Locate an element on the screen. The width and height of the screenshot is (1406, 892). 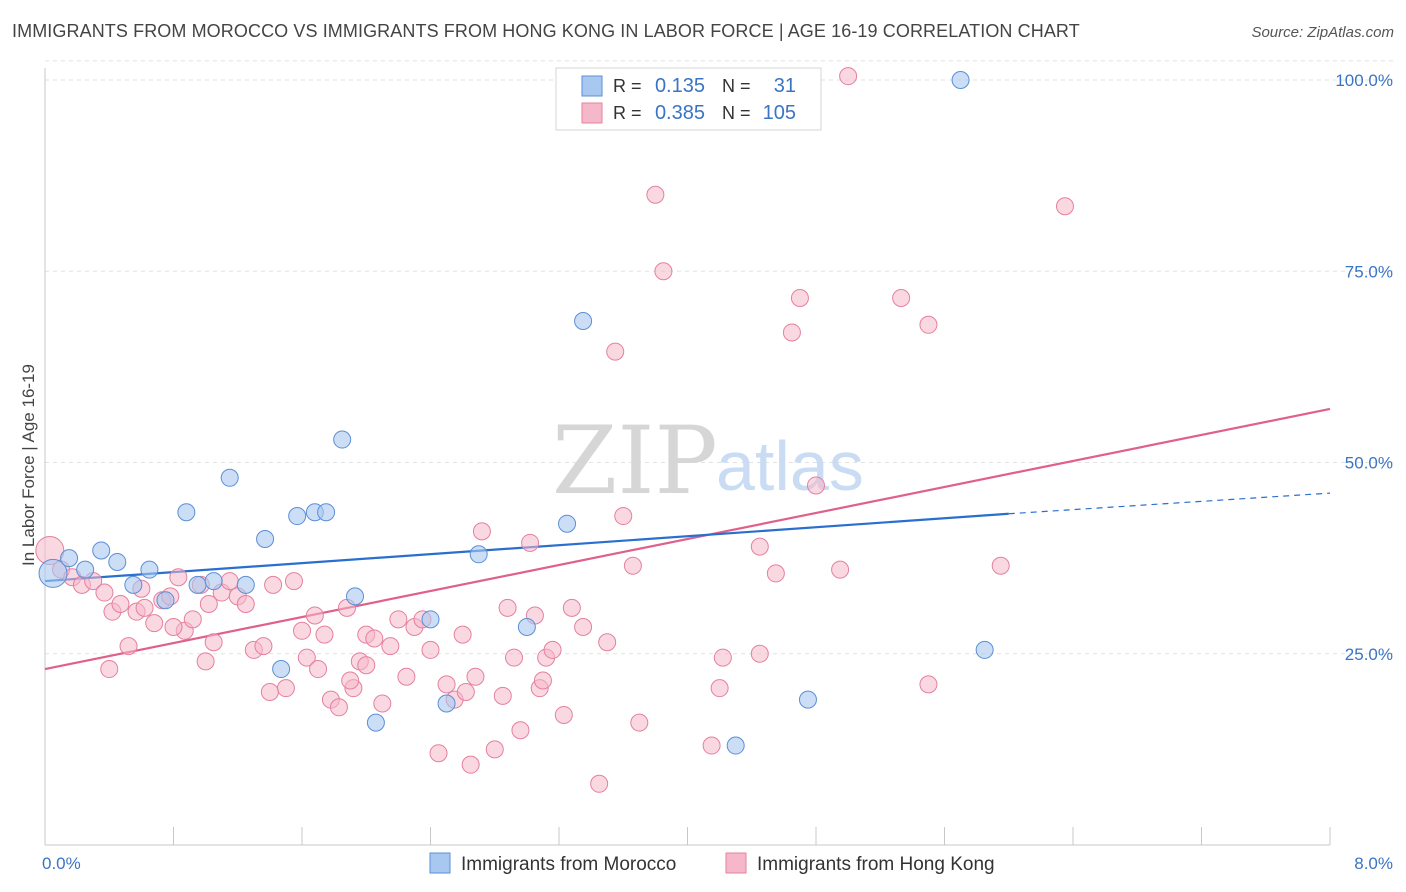
y-tick-label: 75.0% is located at coordinates (1369, 271).